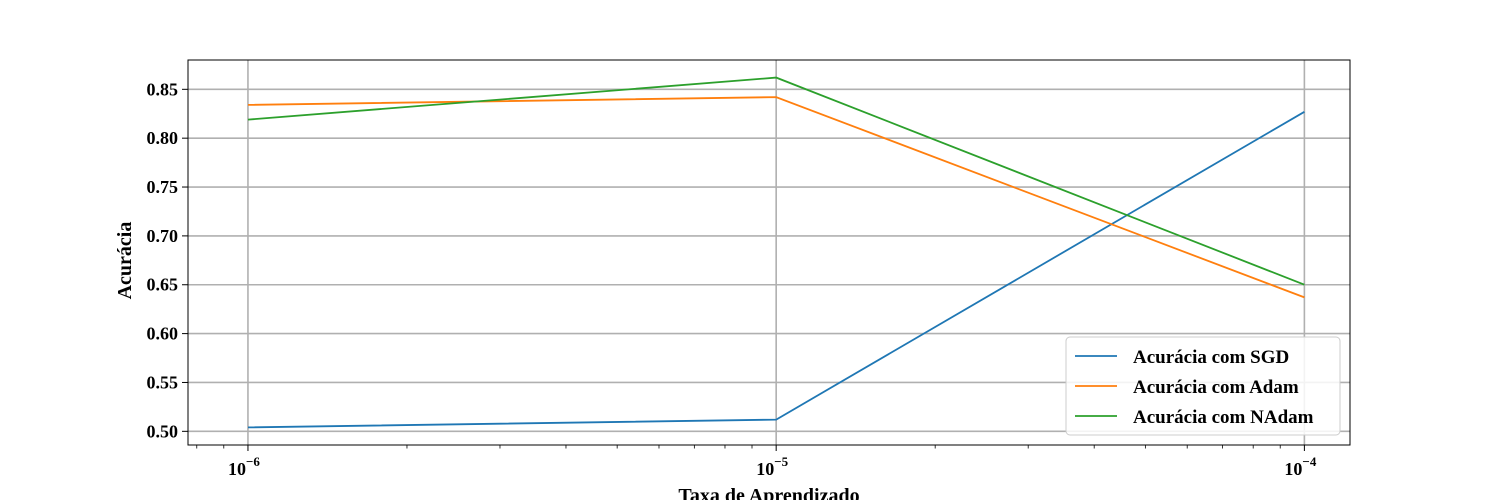 The width and height of the screenshot is (1500, 500). Describe the element at coordinates (163, 89) in the screenshot. I see `y-tick-label: 0.85` at that location.